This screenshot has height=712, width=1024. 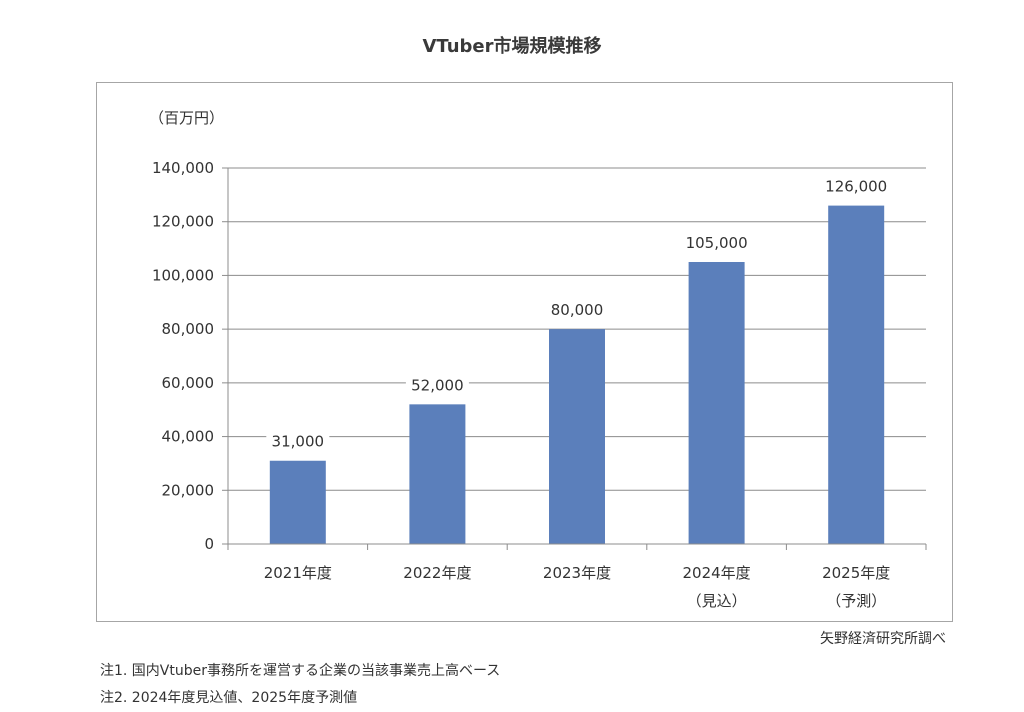 I want to click on x-tick-label: 2023年度, so click(x=577, y=573).